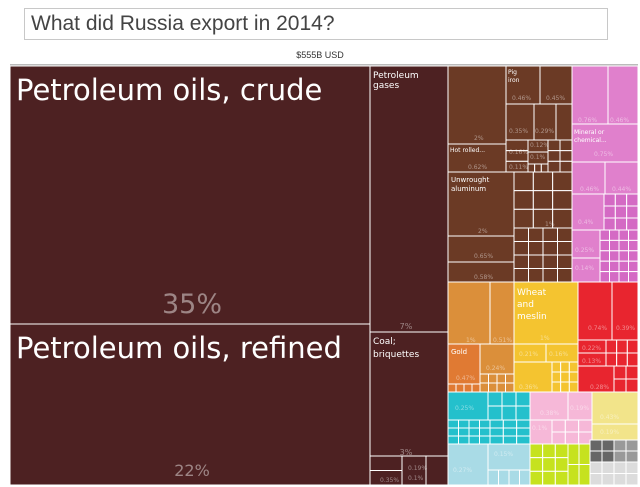 Image resolution: width=640 pixels, height=487 pixels. What do you see at coordinates (481, 204) in the screenshot?
I see `cell-unwrought-aluminum` at bounding box center [481, 204].